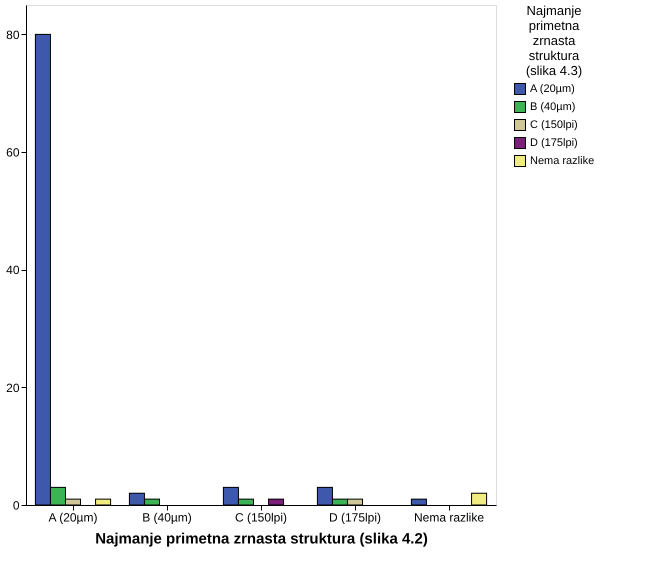 The image size is (645, 579). Describe the element at coordinates (553, 107) in the screenshot. I see `legend-label: B (40µm)` at that location.